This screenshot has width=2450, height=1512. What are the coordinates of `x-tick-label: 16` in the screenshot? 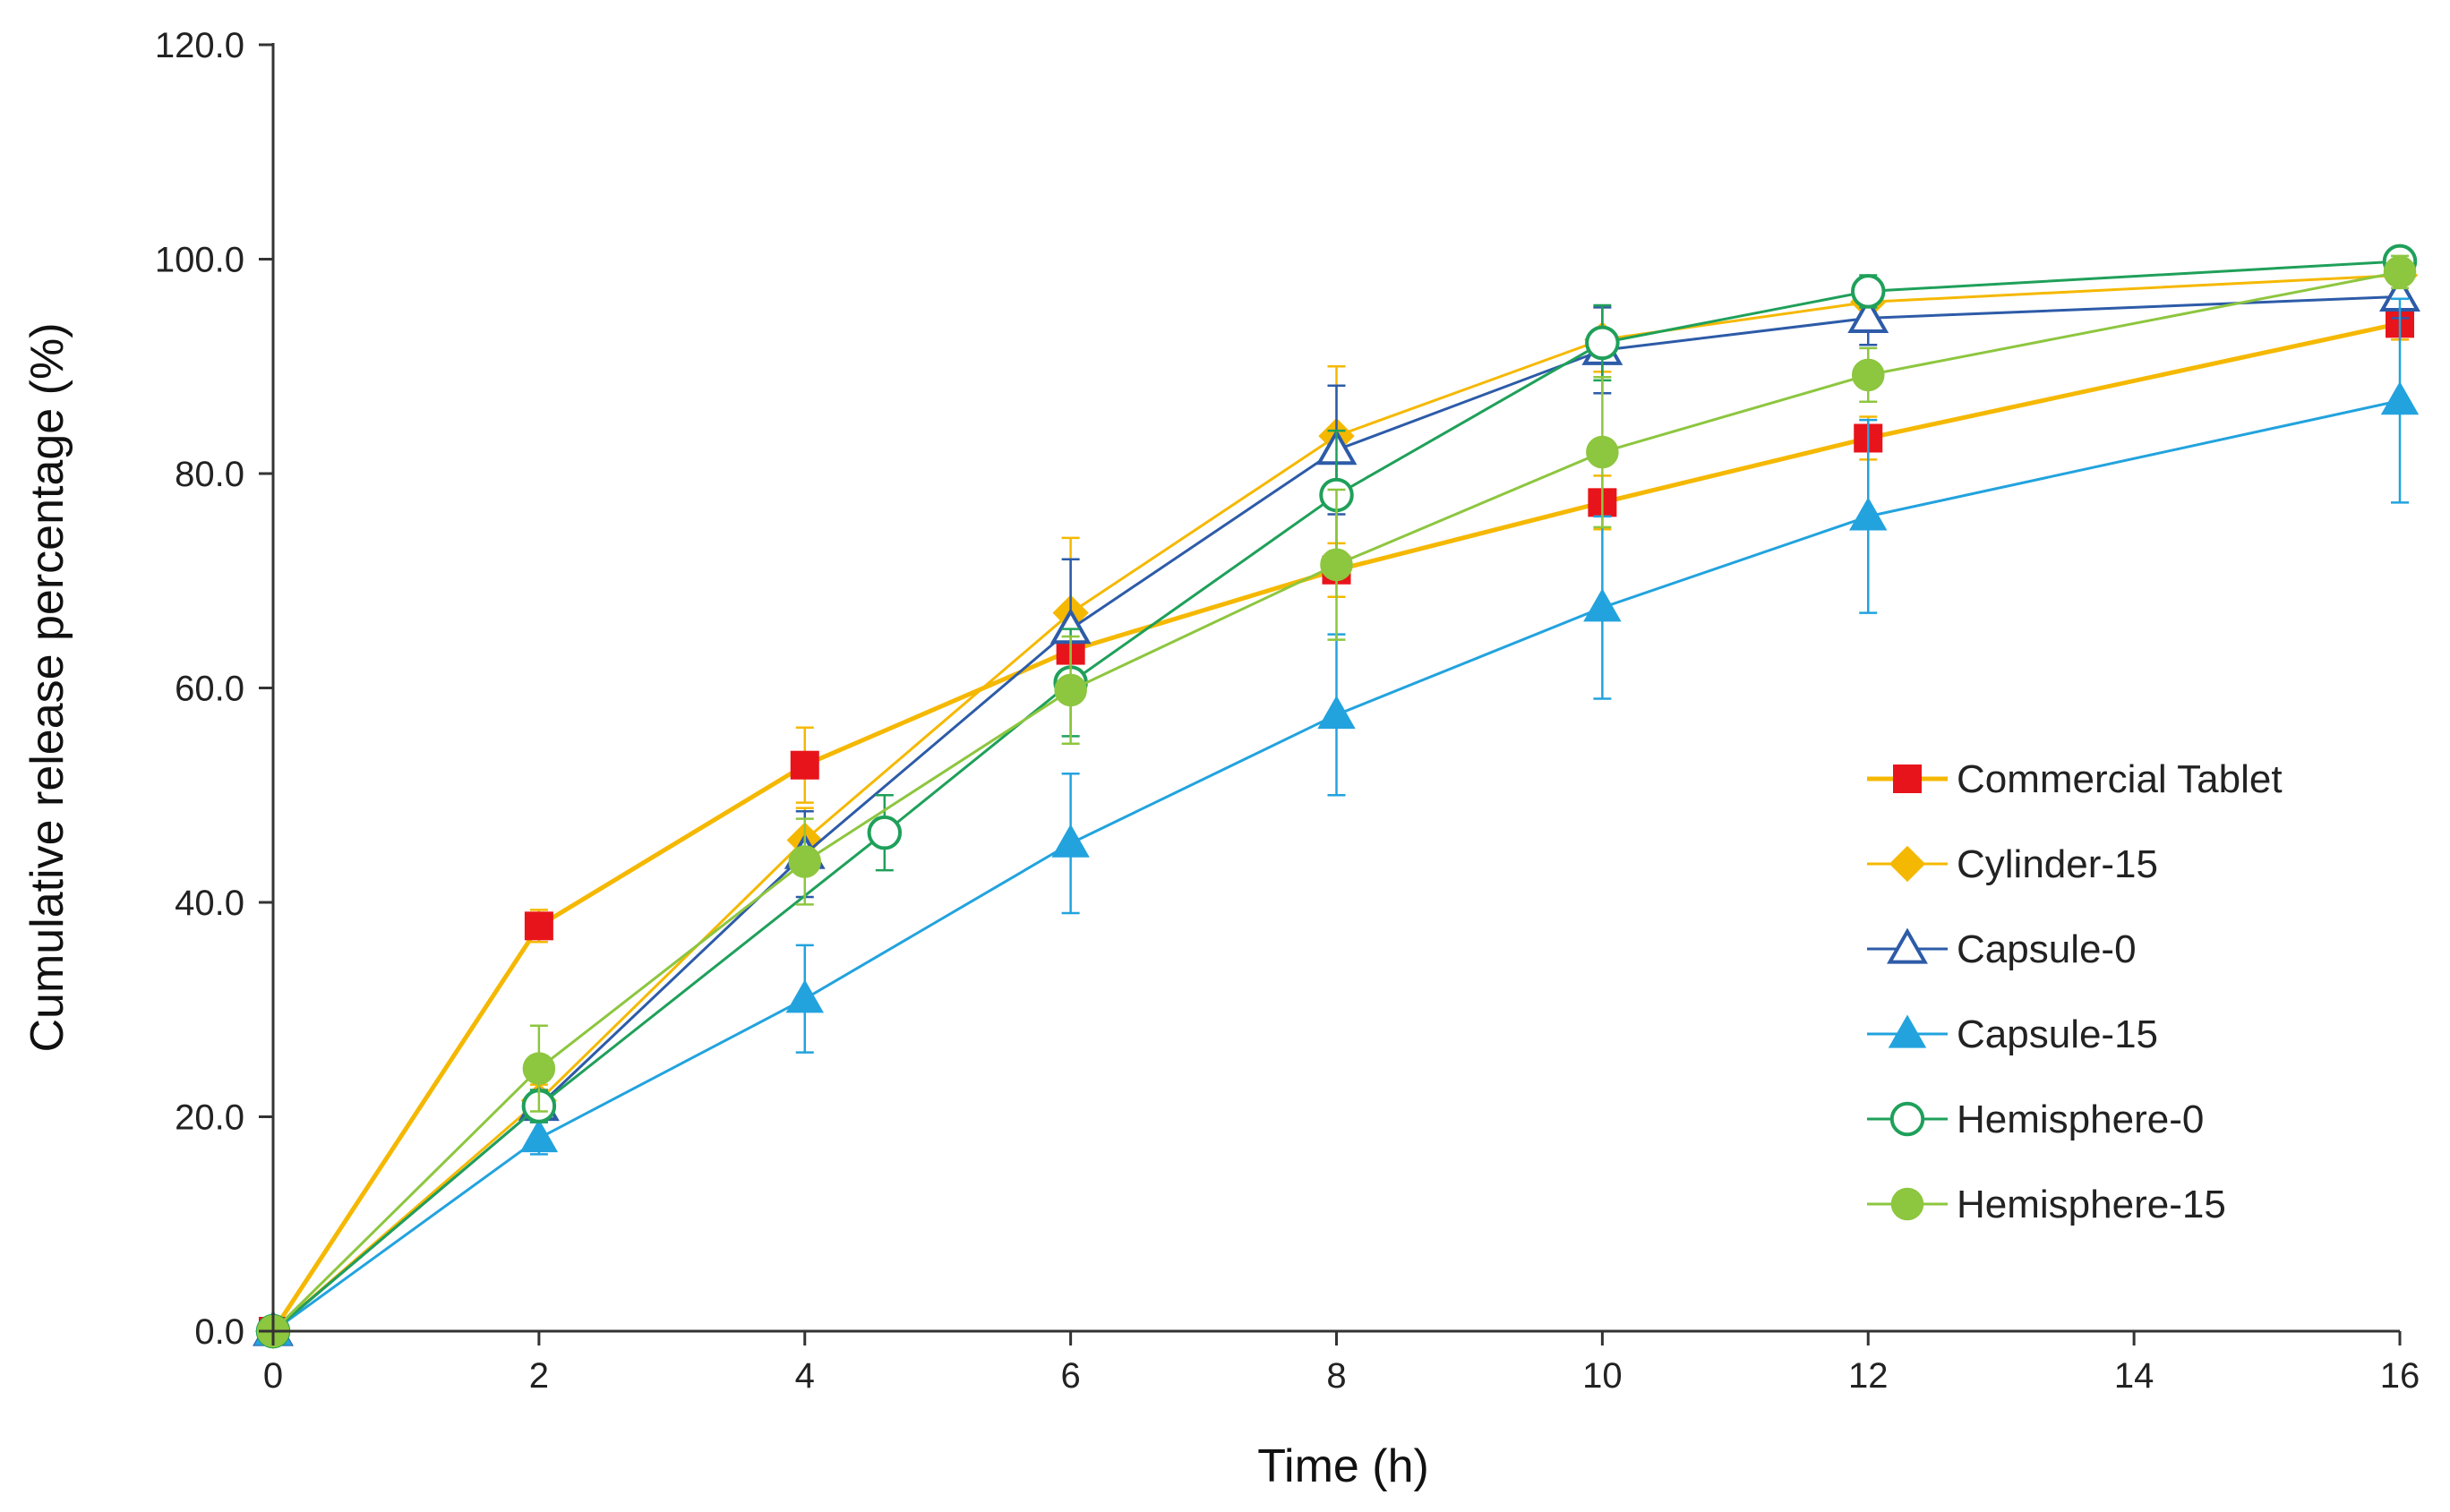 It's located at (2400, 1376).